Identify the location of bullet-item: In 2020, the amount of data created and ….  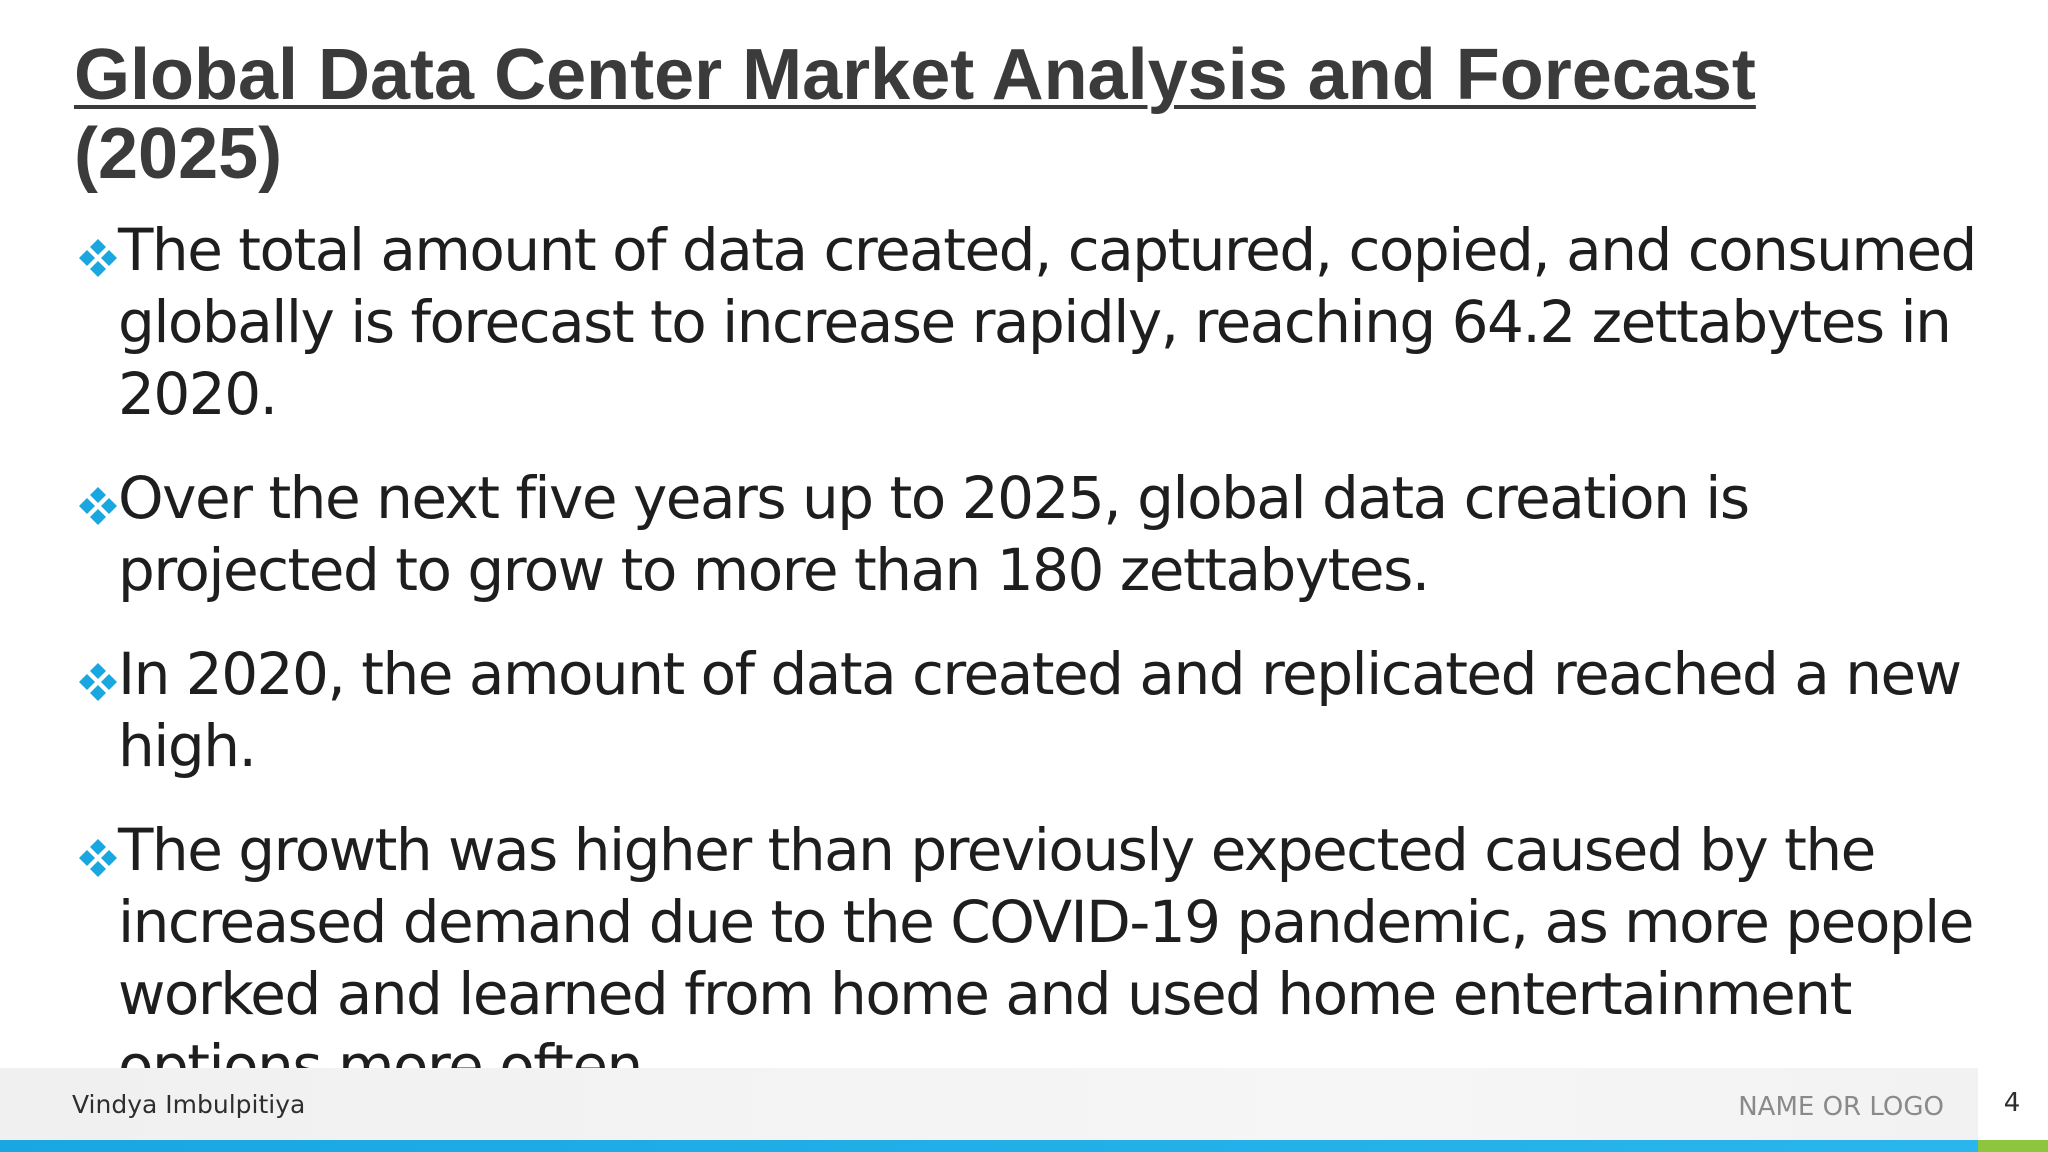
(1039, 710).